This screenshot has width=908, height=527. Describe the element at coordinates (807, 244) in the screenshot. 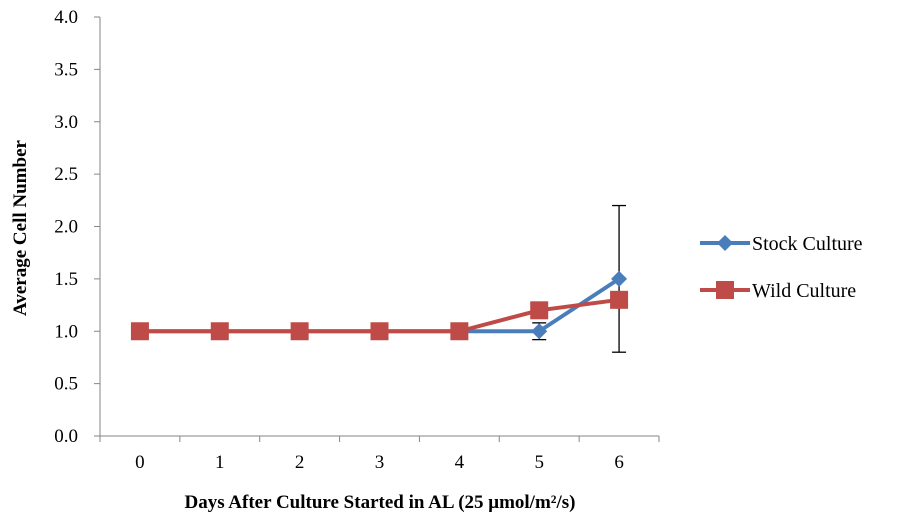

I see `legend-label: Stock Culture` at that location.